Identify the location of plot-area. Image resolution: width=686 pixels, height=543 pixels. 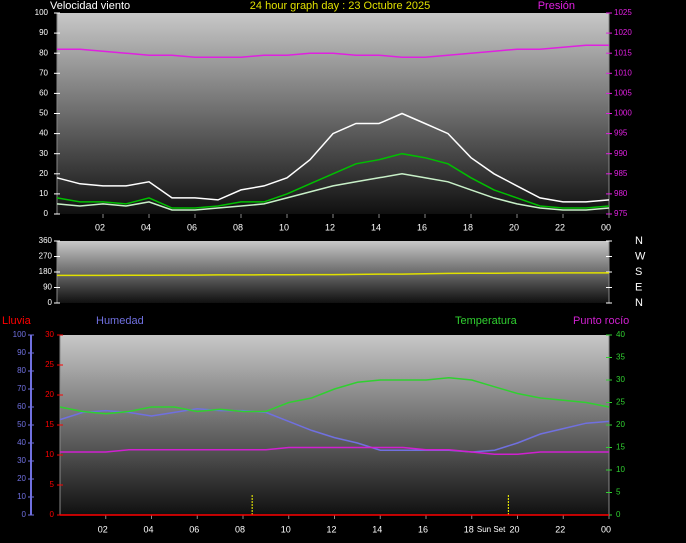
(333, 272).